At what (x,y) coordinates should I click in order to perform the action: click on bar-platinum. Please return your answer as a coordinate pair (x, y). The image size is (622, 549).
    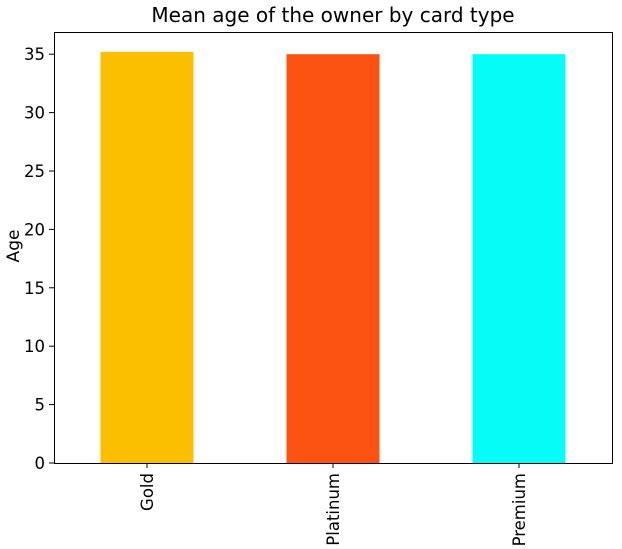
    Looking at the image, I should click on (333, 258).